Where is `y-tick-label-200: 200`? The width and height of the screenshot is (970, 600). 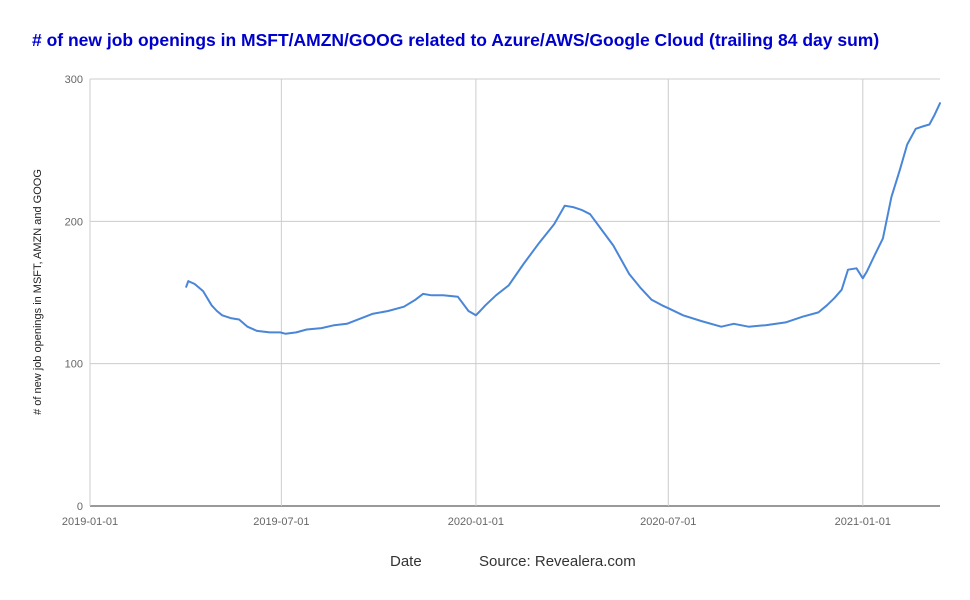
y-tick-label-200: 200 is located at coordinates (74, 222).